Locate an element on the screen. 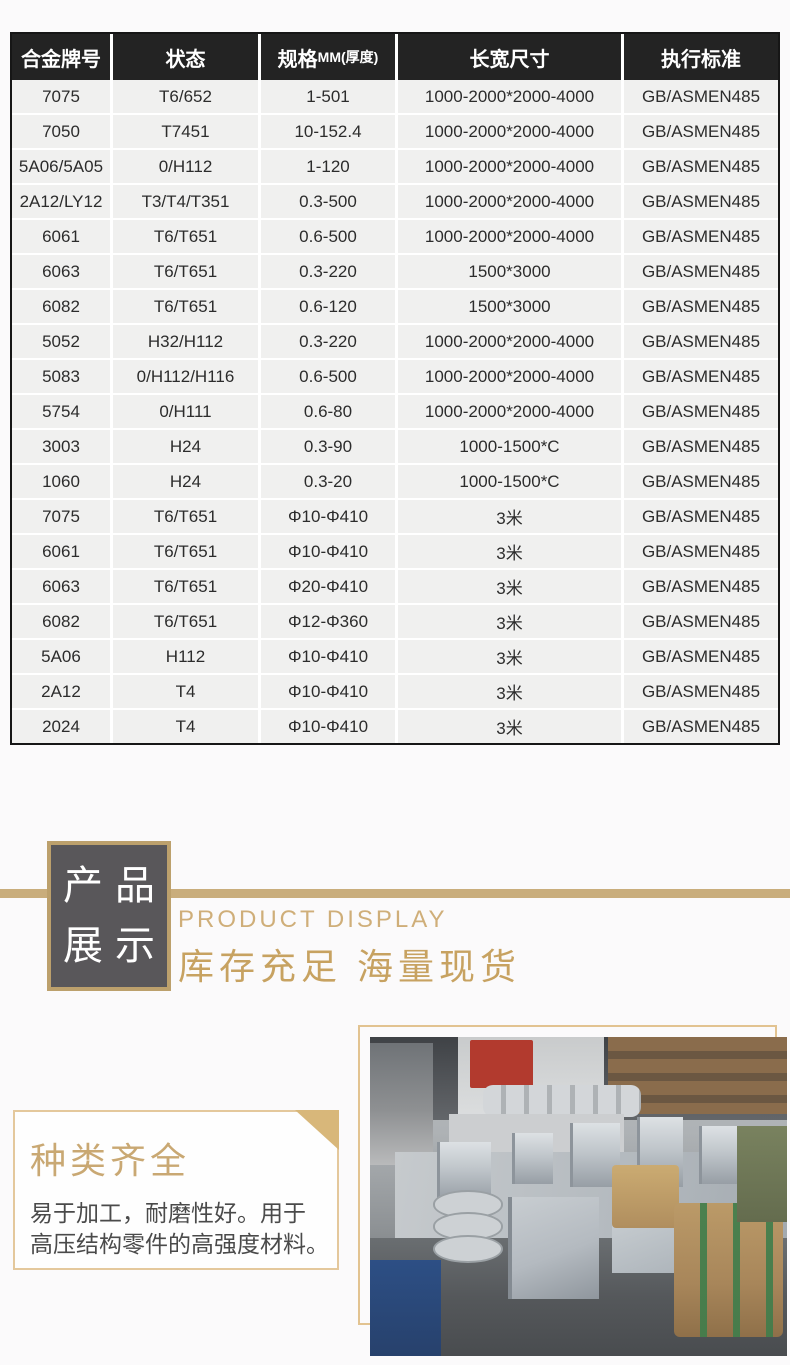 The height and width of the screenshot is (1365, 790). table-cell: 0/H111 is located at coordinates (185, 411).